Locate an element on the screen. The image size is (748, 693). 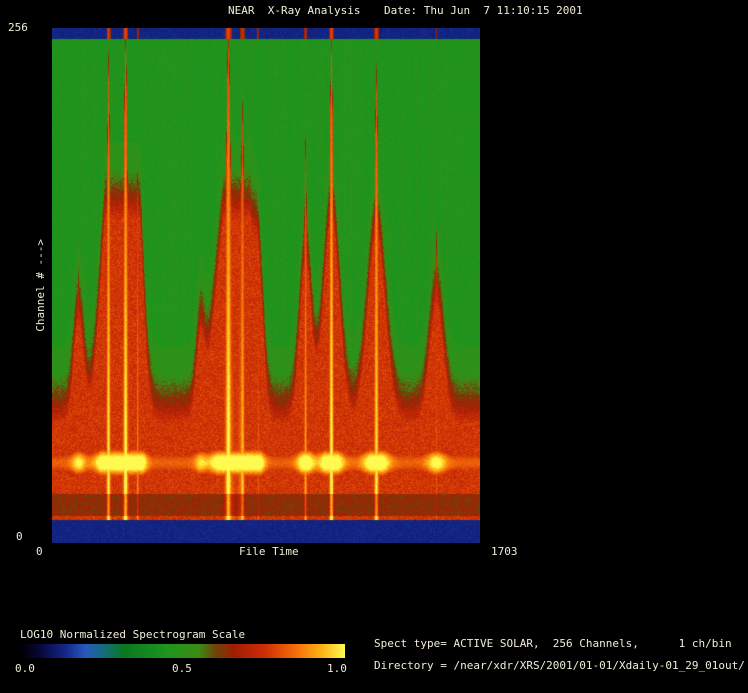
colorbar-canvas is located at coordinates (182, 651).